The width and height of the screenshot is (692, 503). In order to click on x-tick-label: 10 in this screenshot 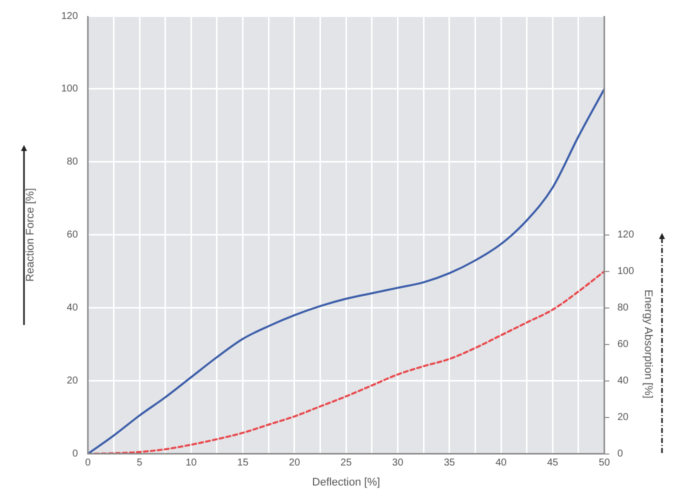, I will do `click(192, 463)`.